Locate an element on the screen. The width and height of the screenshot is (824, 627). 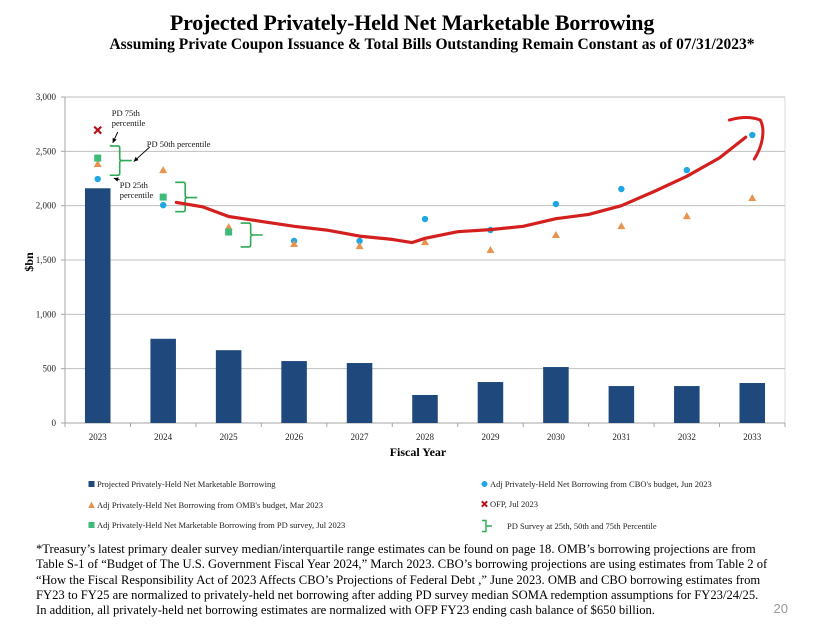
x-tick-label: 2023 is located at coordinates (98, 437).